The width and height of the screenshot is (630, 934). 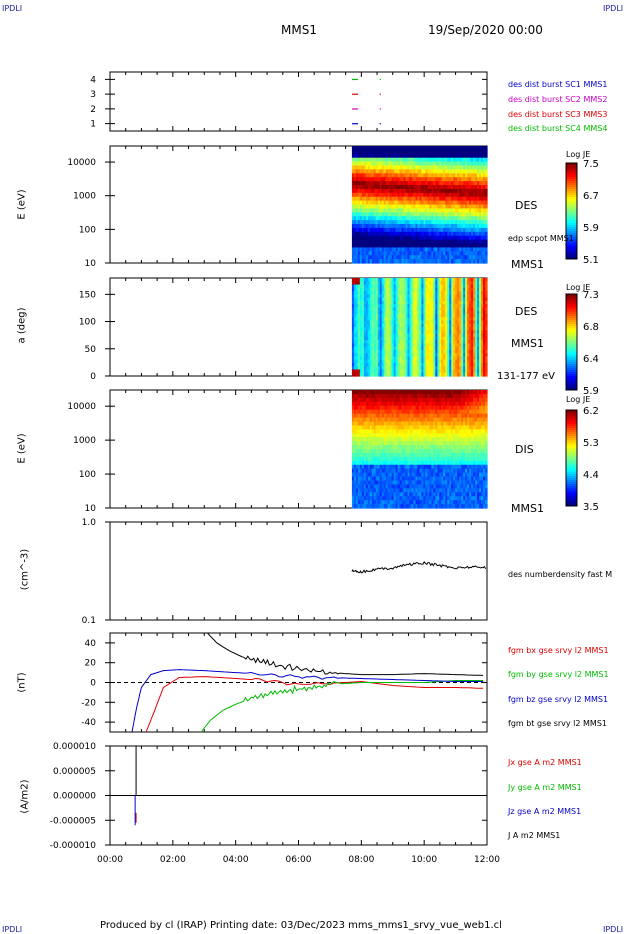 I want to click on density-ytick-label: 0.1, so click(x=89, y=621).